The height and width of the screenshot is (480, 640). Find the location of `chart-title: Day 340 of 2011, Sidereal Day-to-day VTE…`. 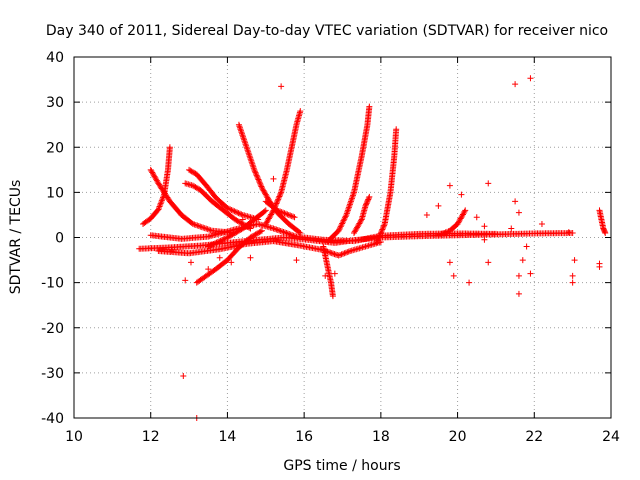

chart-title: Day 340 of 2011, Sidereal Day-to-day VTE… is located at coordinates (327, 31).